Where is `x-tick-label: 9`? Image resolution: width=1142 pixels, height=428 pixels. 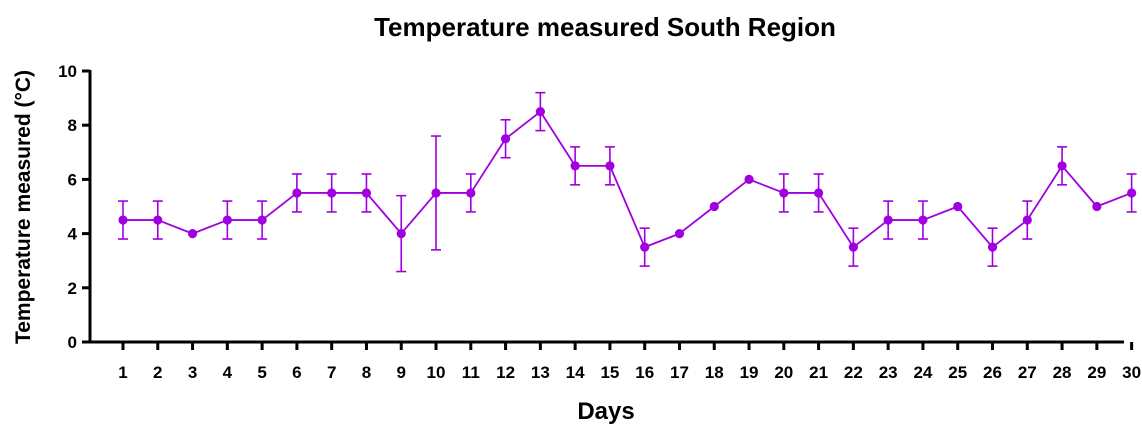 x-tick-label: 9 is located at coordinates (401, 372).